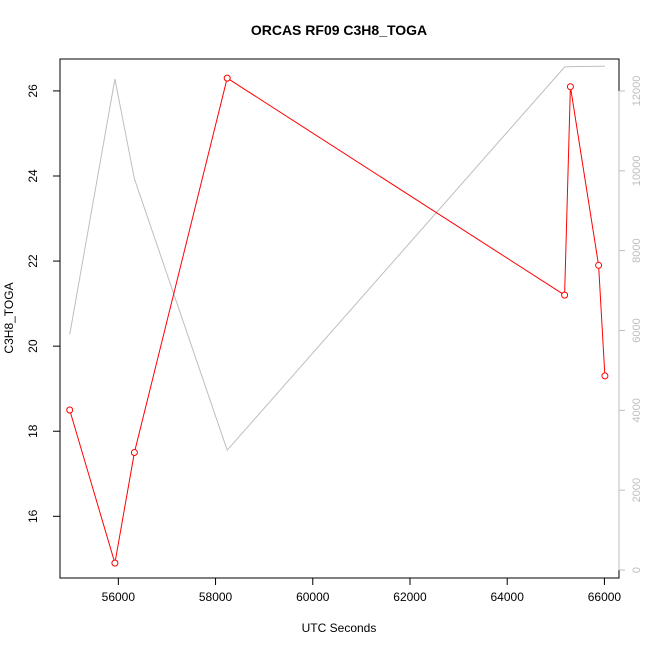 Image resolution: width=650 pixels, height=650 pixels. What do you see at coordinates (33, 431) in the screenshot?
I see `y-tick-label: 18` at bounding box center [33, 431].